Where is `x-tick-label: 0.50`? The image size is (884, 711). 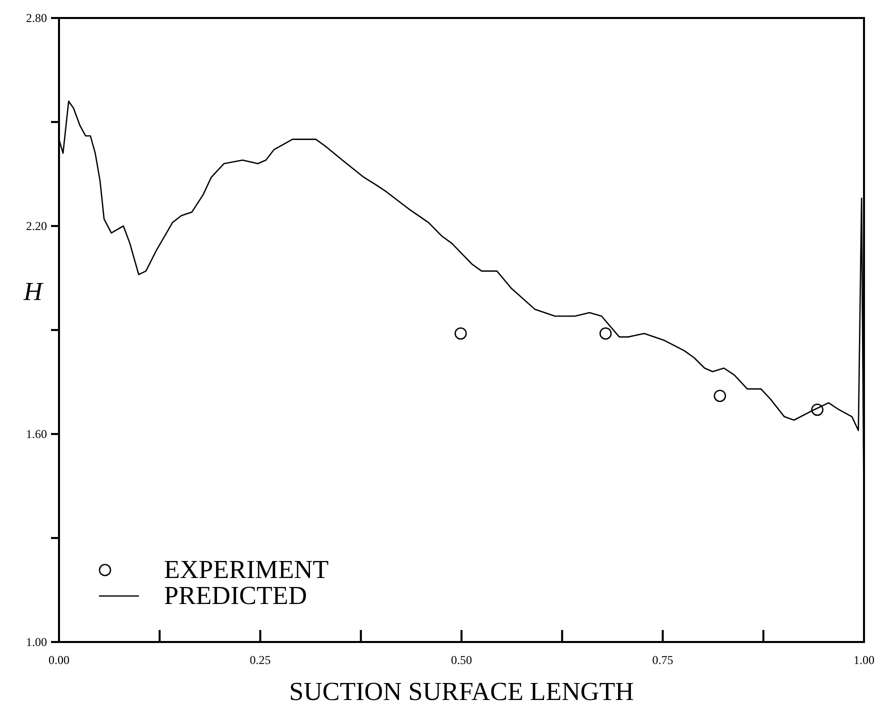 x-tick-label: 0.50 is located at coordinates (461, 660).